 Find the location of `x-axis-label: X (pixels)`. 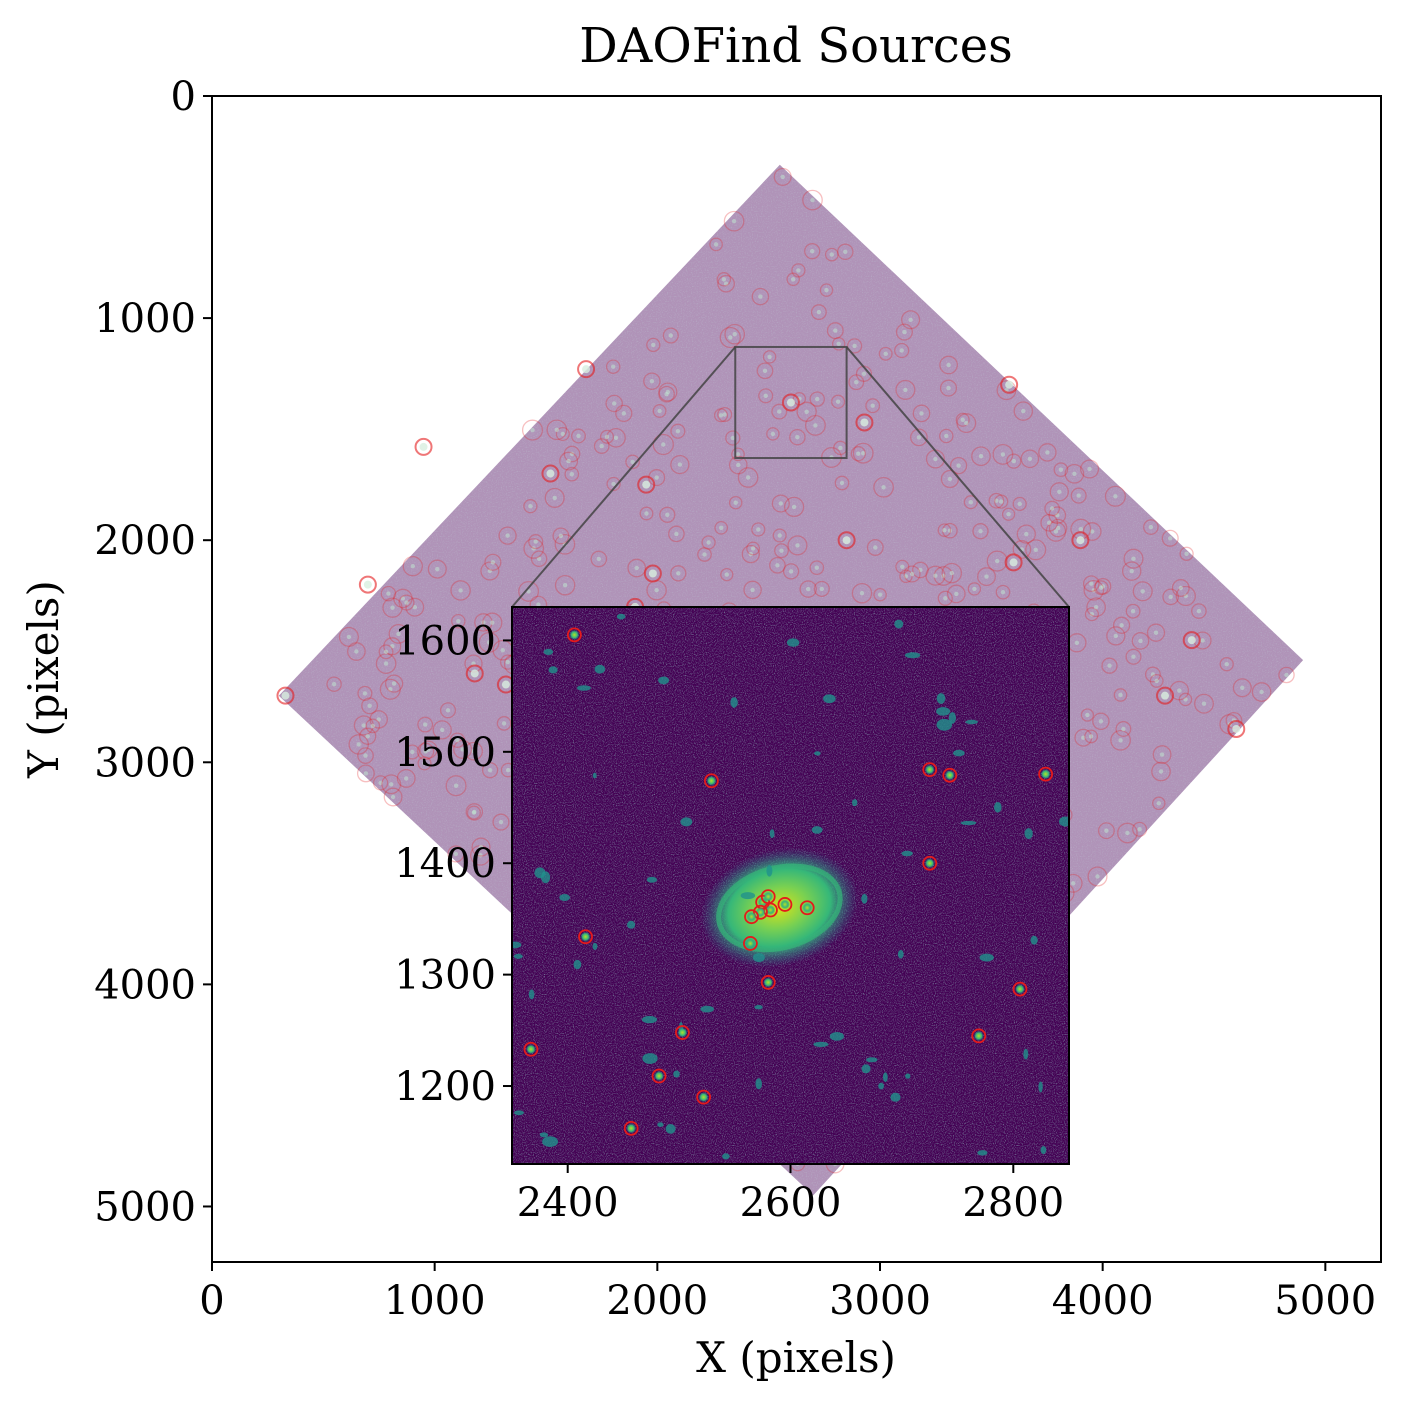

x-axis-label: X (pixels) is located at coordinates (796, 1357).